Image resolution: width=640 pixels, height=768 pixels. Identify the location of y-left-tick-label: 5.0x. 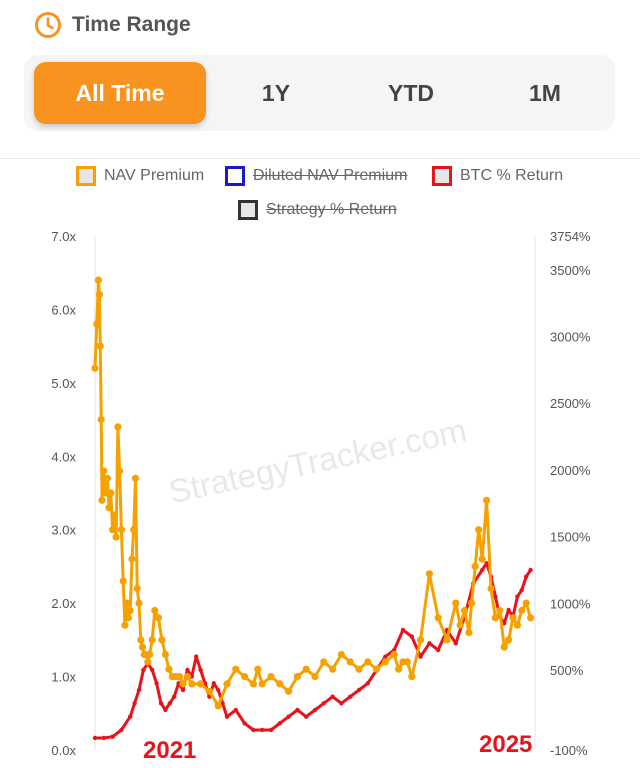
(63, 383).